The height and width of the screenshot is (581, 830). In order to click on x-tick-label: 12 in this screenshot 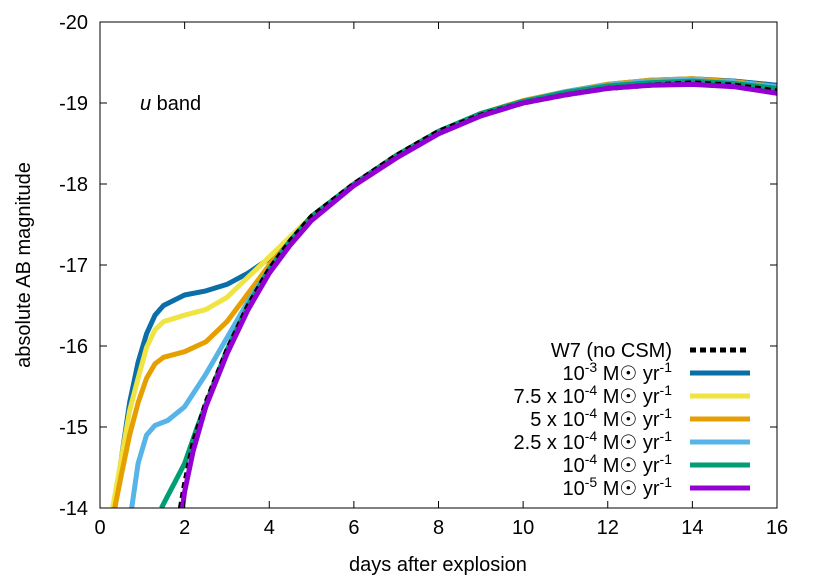, I will do `click(608, 528)`.